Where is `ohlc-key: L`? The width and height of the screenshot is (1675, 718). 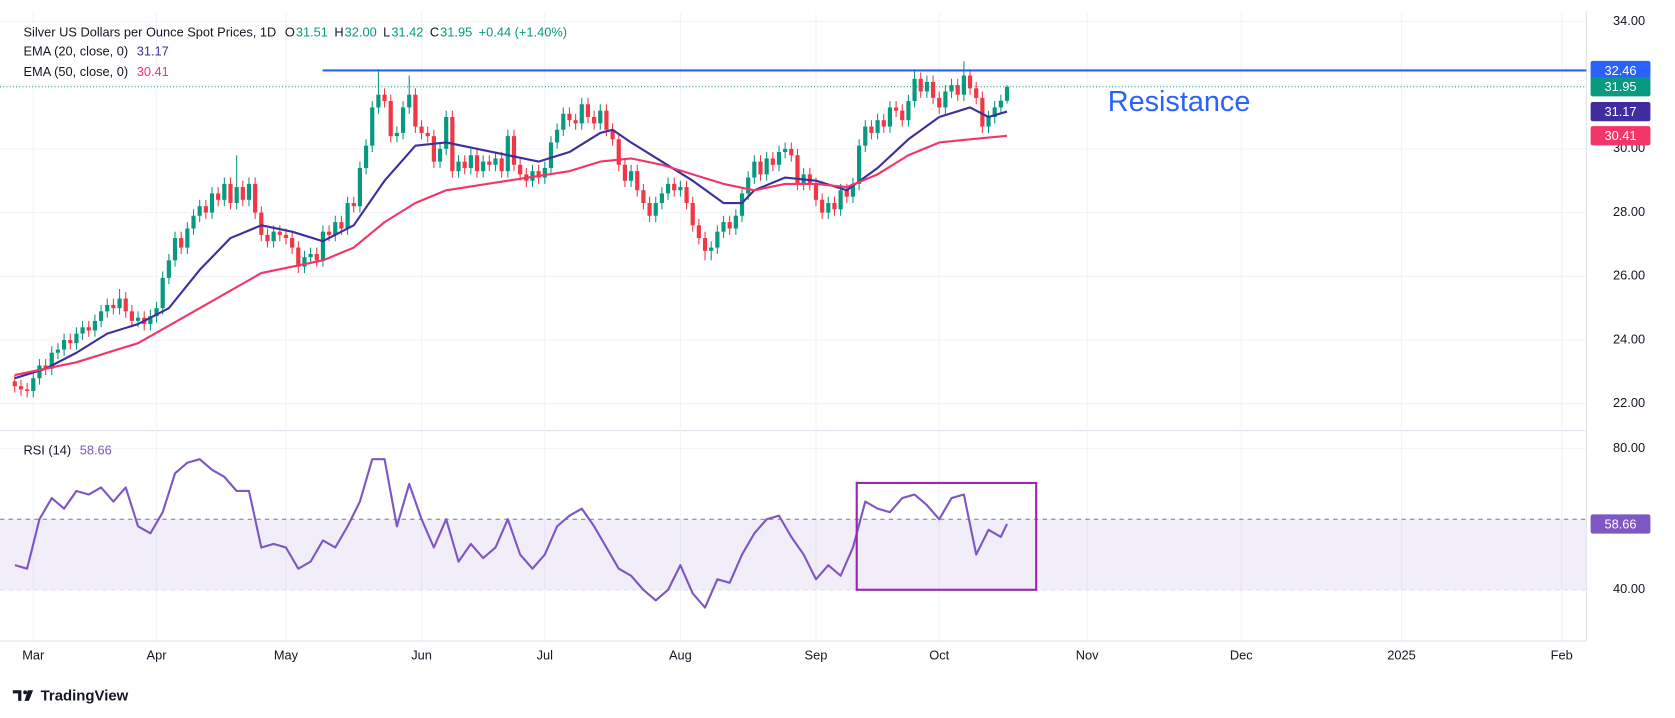
ohlc-key: L is located at coordinates (386, 32).